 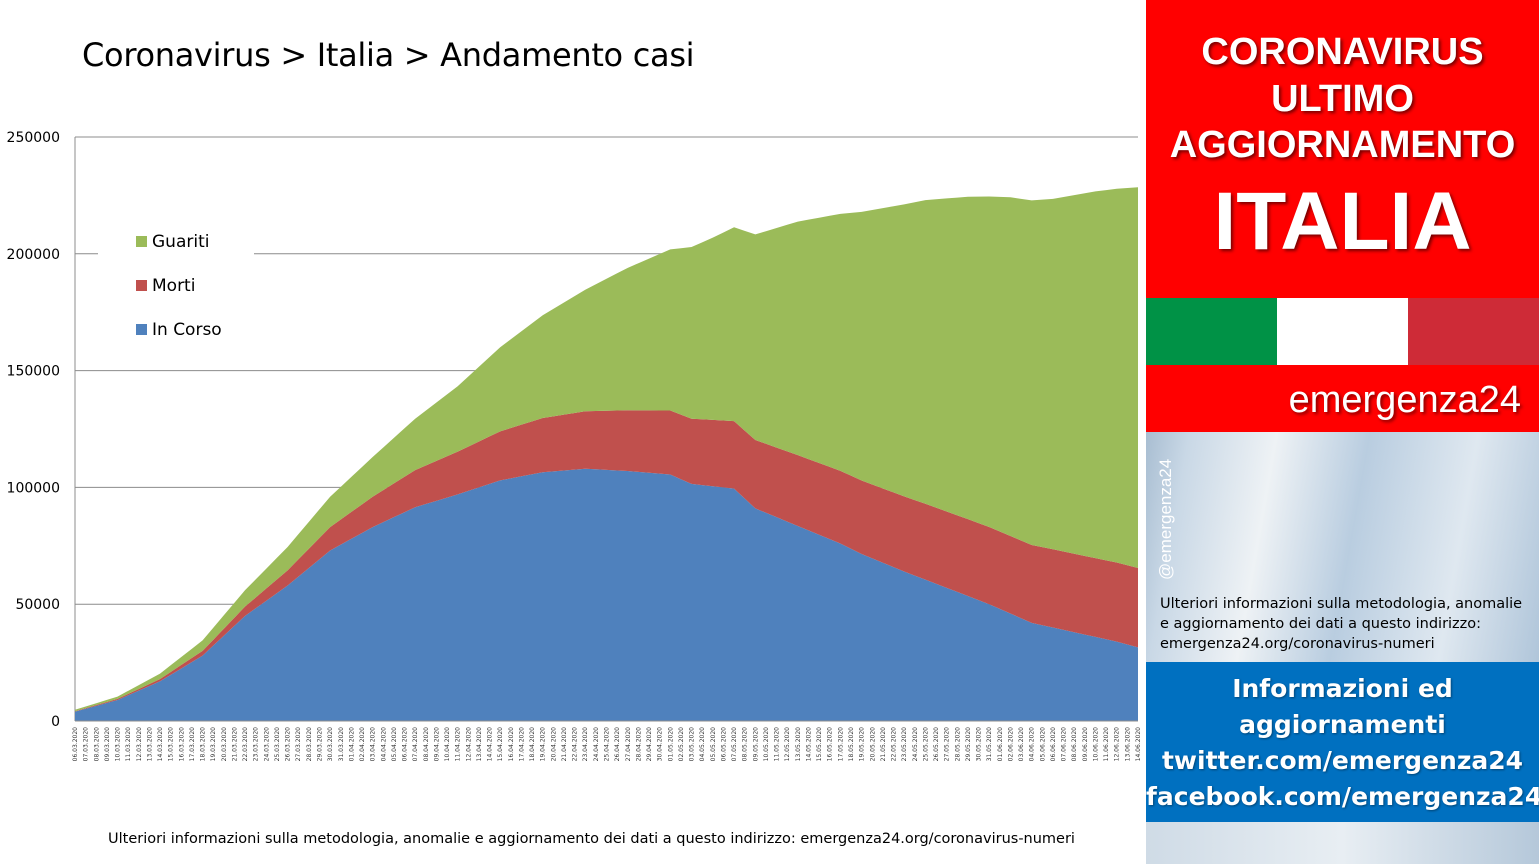 I want to click on x-tick-label: 24.04.2020, so click(x=596, y=744).